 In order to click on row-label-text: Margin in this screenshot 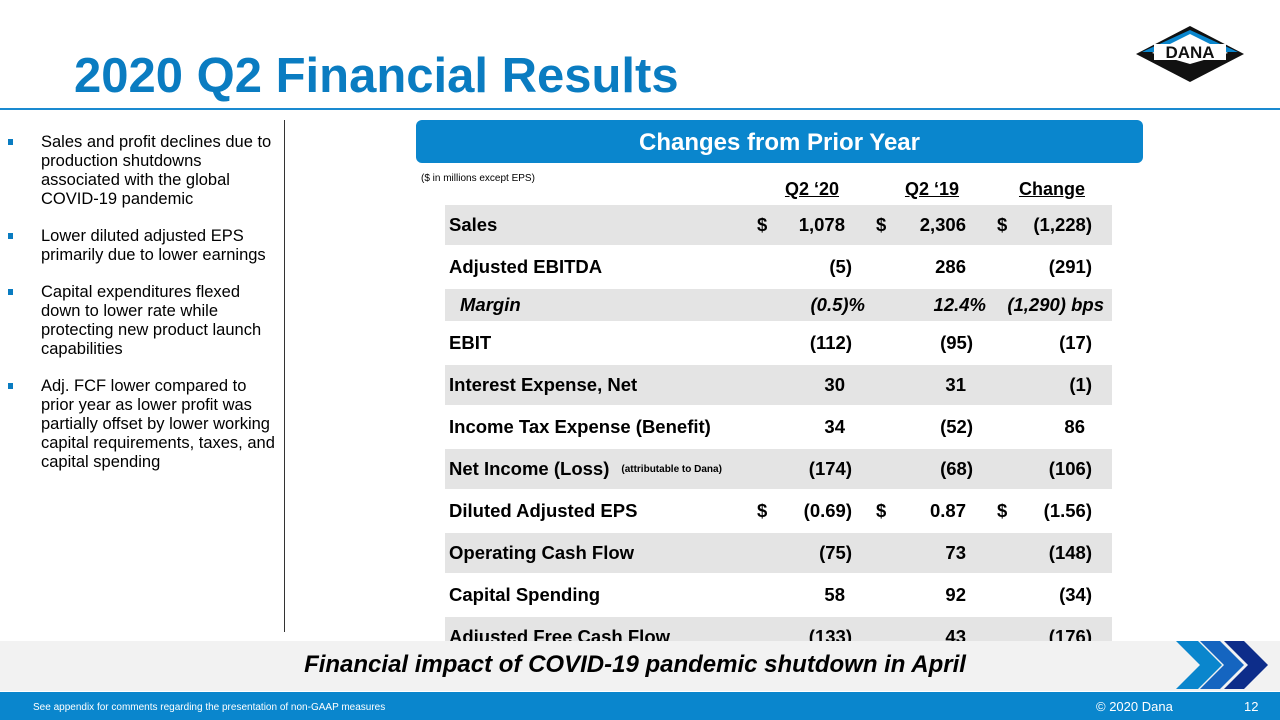, I will do `click(490, 304)`.